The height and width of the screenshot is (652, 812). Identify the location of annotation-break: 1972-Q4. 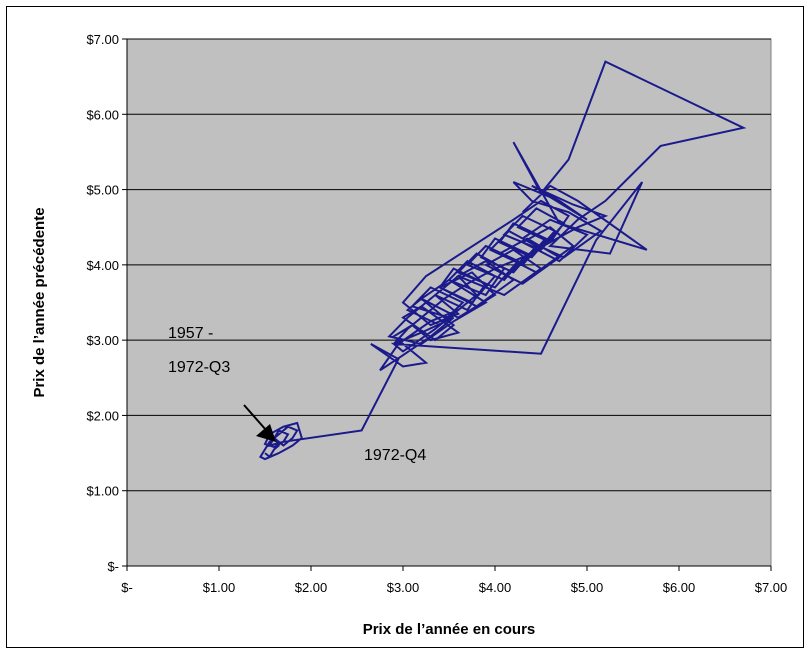
(395, 455).